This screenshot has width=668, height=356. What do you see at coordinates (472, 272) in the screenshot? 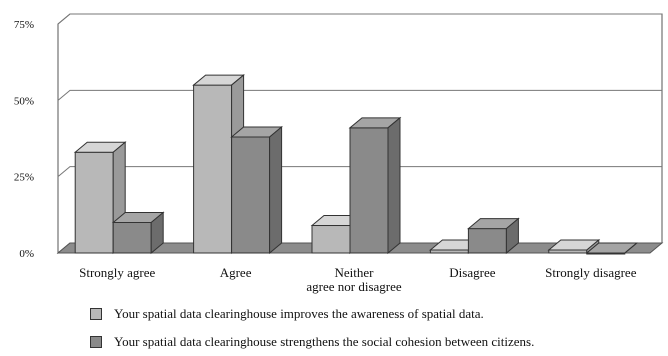
I see `x-category-label: Disagree` at bounding box center [472, 272].